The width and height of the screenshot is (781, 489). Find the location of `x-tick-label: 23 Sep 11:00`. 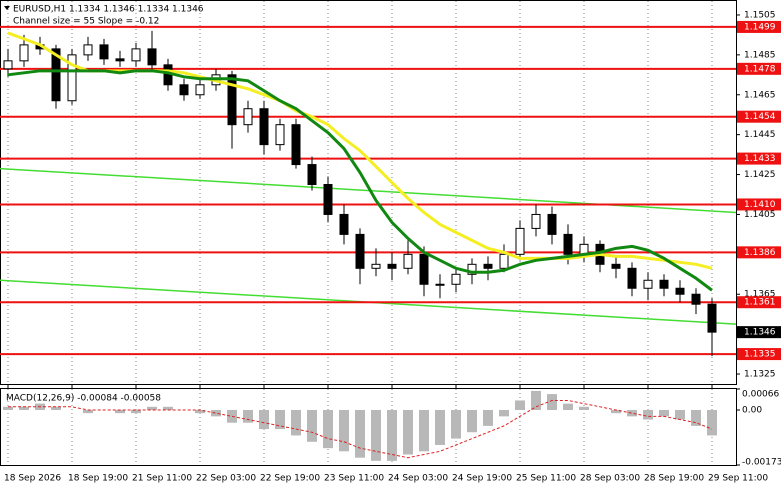

x-tick-label: 23 Sep 11:00 is located at coordinates (354, 479).